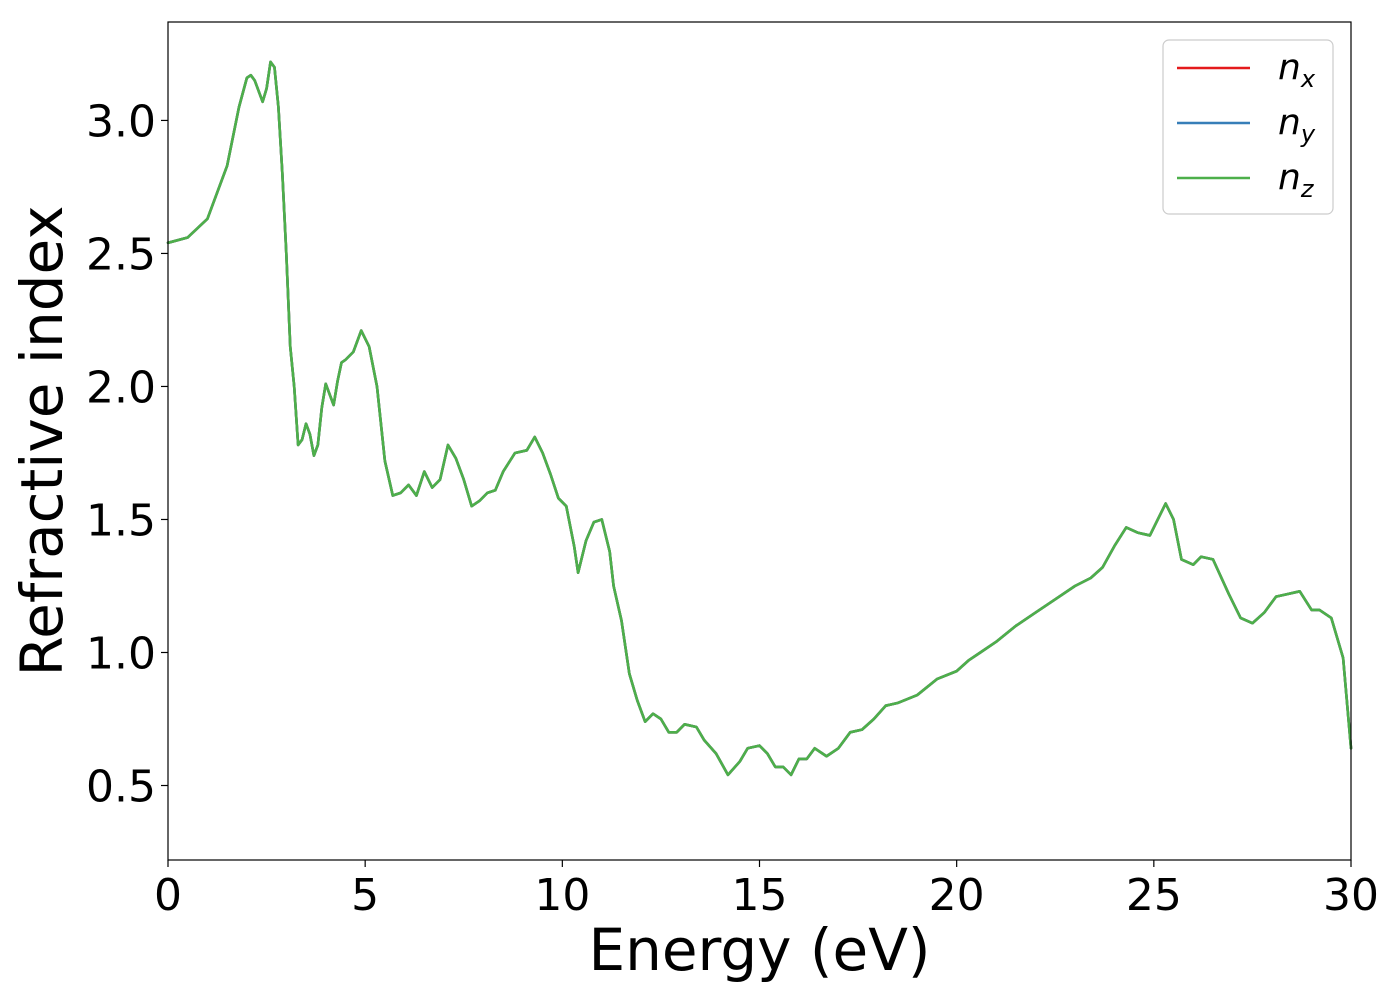  Describe the element at coordinates (121, 520) in the screenshot. I see `y-tick-label: 1.5` at that location.